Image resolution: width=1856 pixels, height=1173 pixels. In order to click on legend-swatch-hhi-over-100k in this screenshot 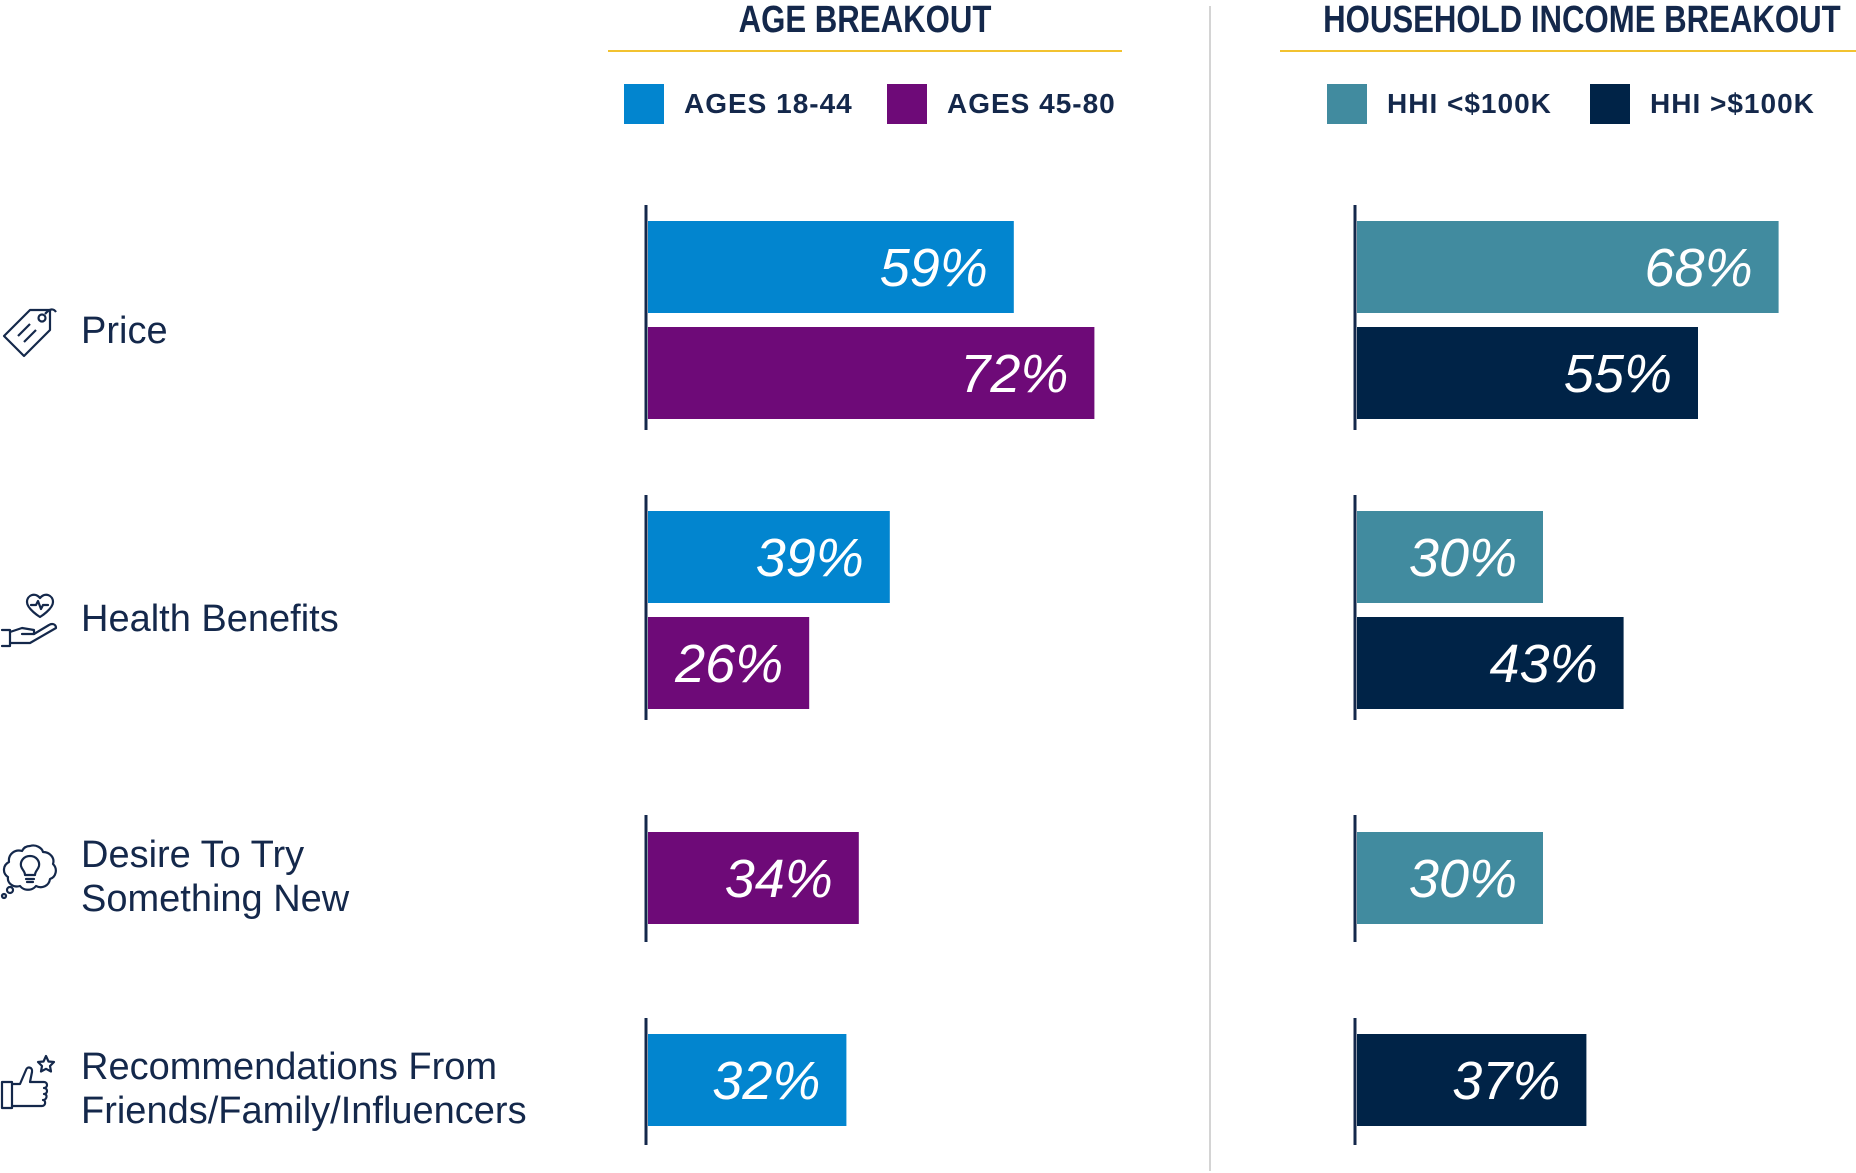, I will do `click(1610, 104)`.